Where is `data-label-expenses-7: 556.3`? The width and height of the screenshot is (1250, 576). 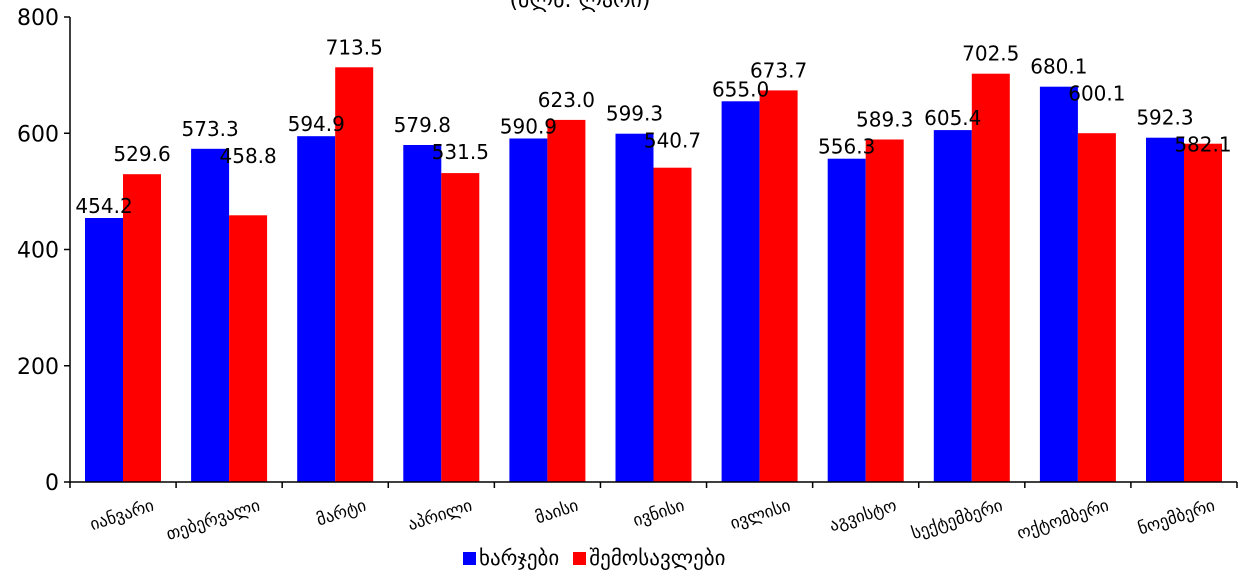
data-label-expenses-7: 556.3 is located at coordinates (846, 147).